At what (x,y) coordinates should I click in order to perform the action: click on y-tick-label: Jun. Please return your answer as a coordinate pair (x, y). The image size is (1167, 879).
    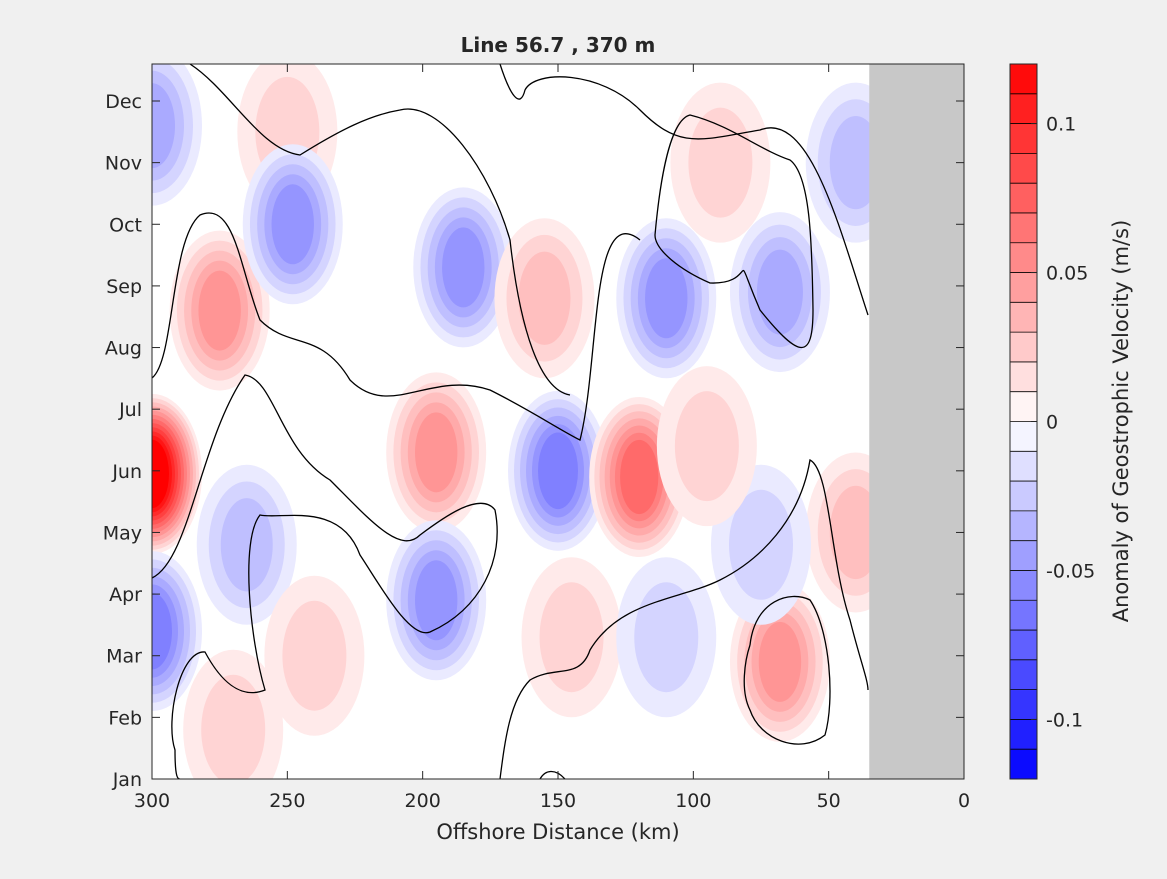
    Looking at the image, I should click on (126, 472).